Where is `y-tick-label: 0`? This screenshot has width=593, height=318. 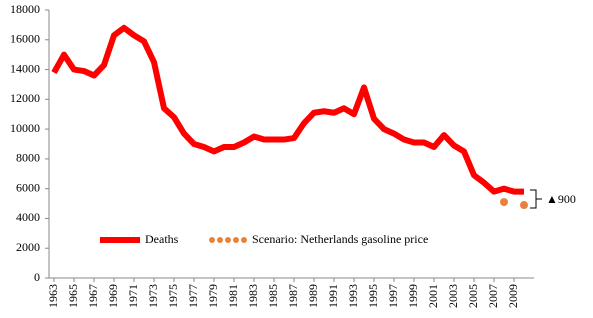 y-tick-label: 0 is located at coordinates (37, 277).